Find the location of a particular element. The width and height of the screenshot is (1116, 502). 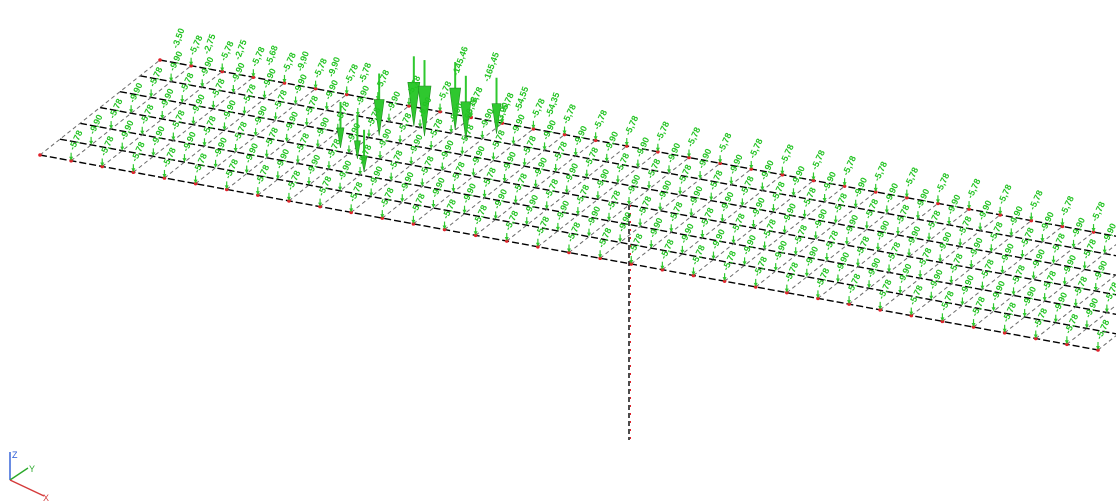

peak-load-label: -2,75 is located at coordinates (240, 49).